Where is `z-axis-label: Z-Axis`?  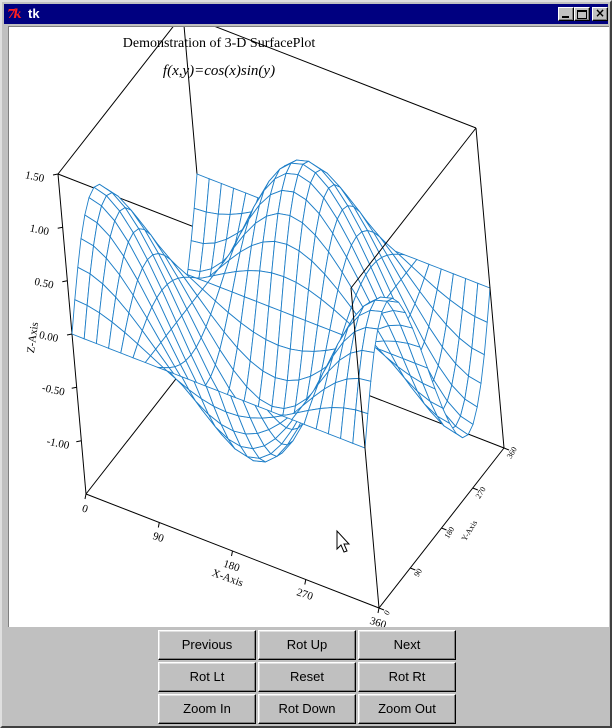 z-axis-label: Z-Axis is located at coordinates (33, 337).